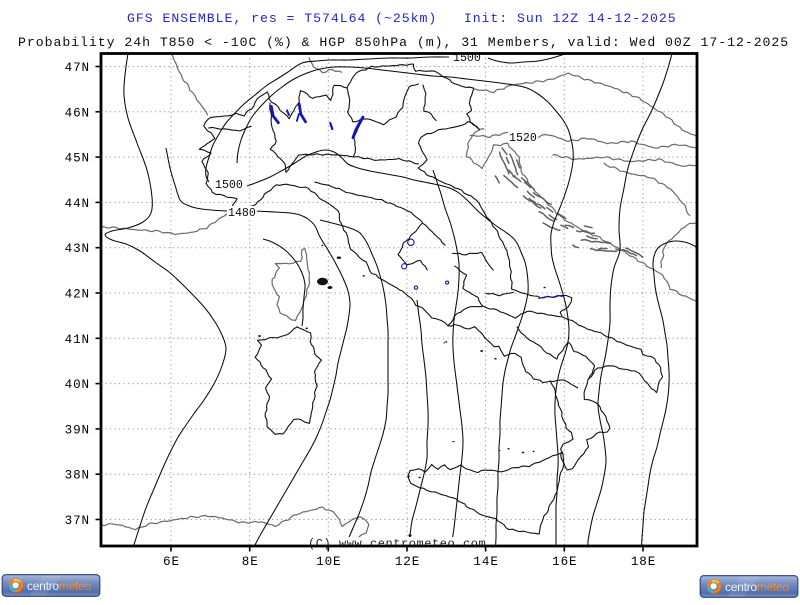 Image resolution: width=800 pixels, height=605 pixels. I want to click on svg-text: 41N, so click(77, 340).